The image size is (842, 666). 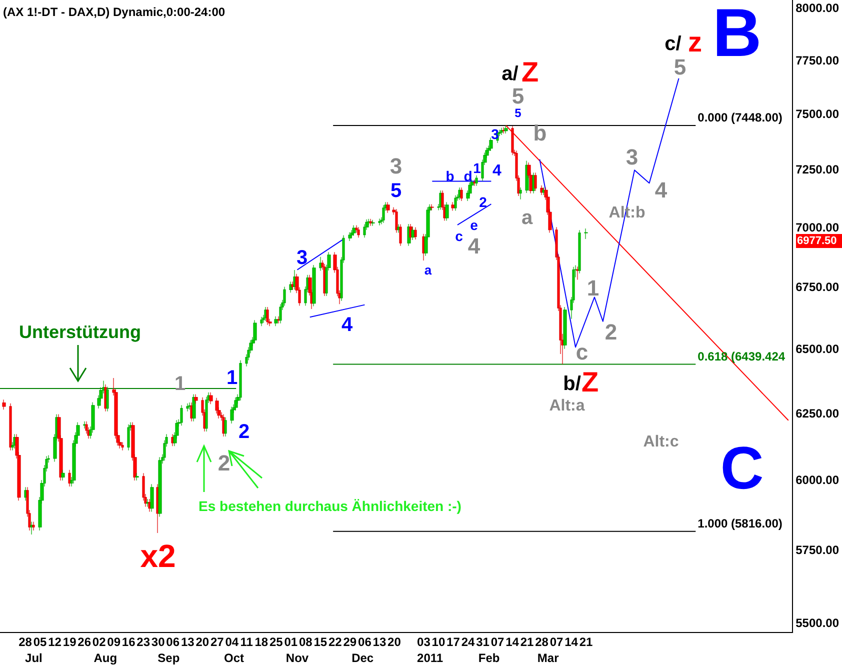 I want to click on x-tick-label: 13, so click(x=187, y=642).